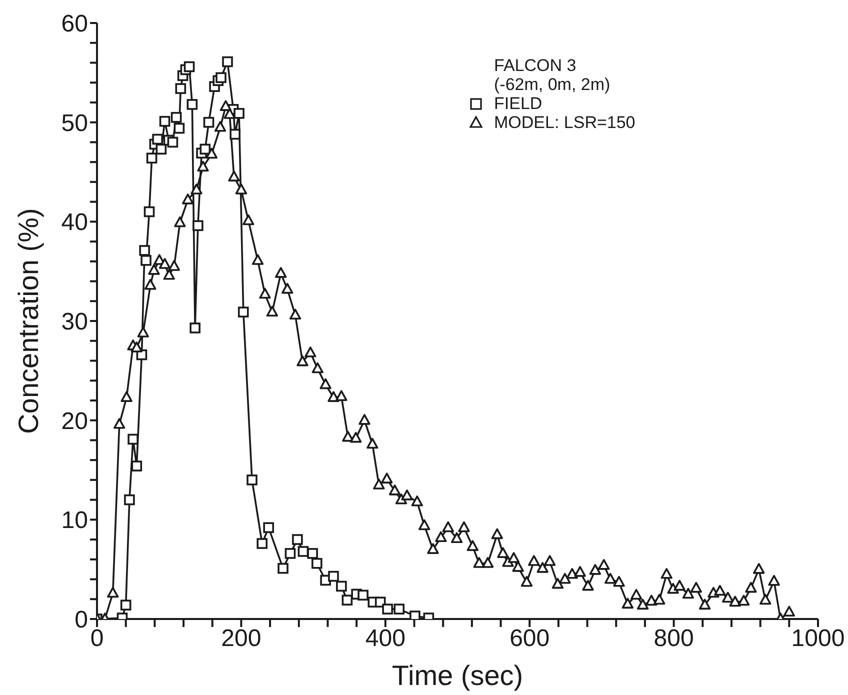  Describe the element at coordinates (530, 638) in the screenshot. I see `x-tick-label: 600` at that location.